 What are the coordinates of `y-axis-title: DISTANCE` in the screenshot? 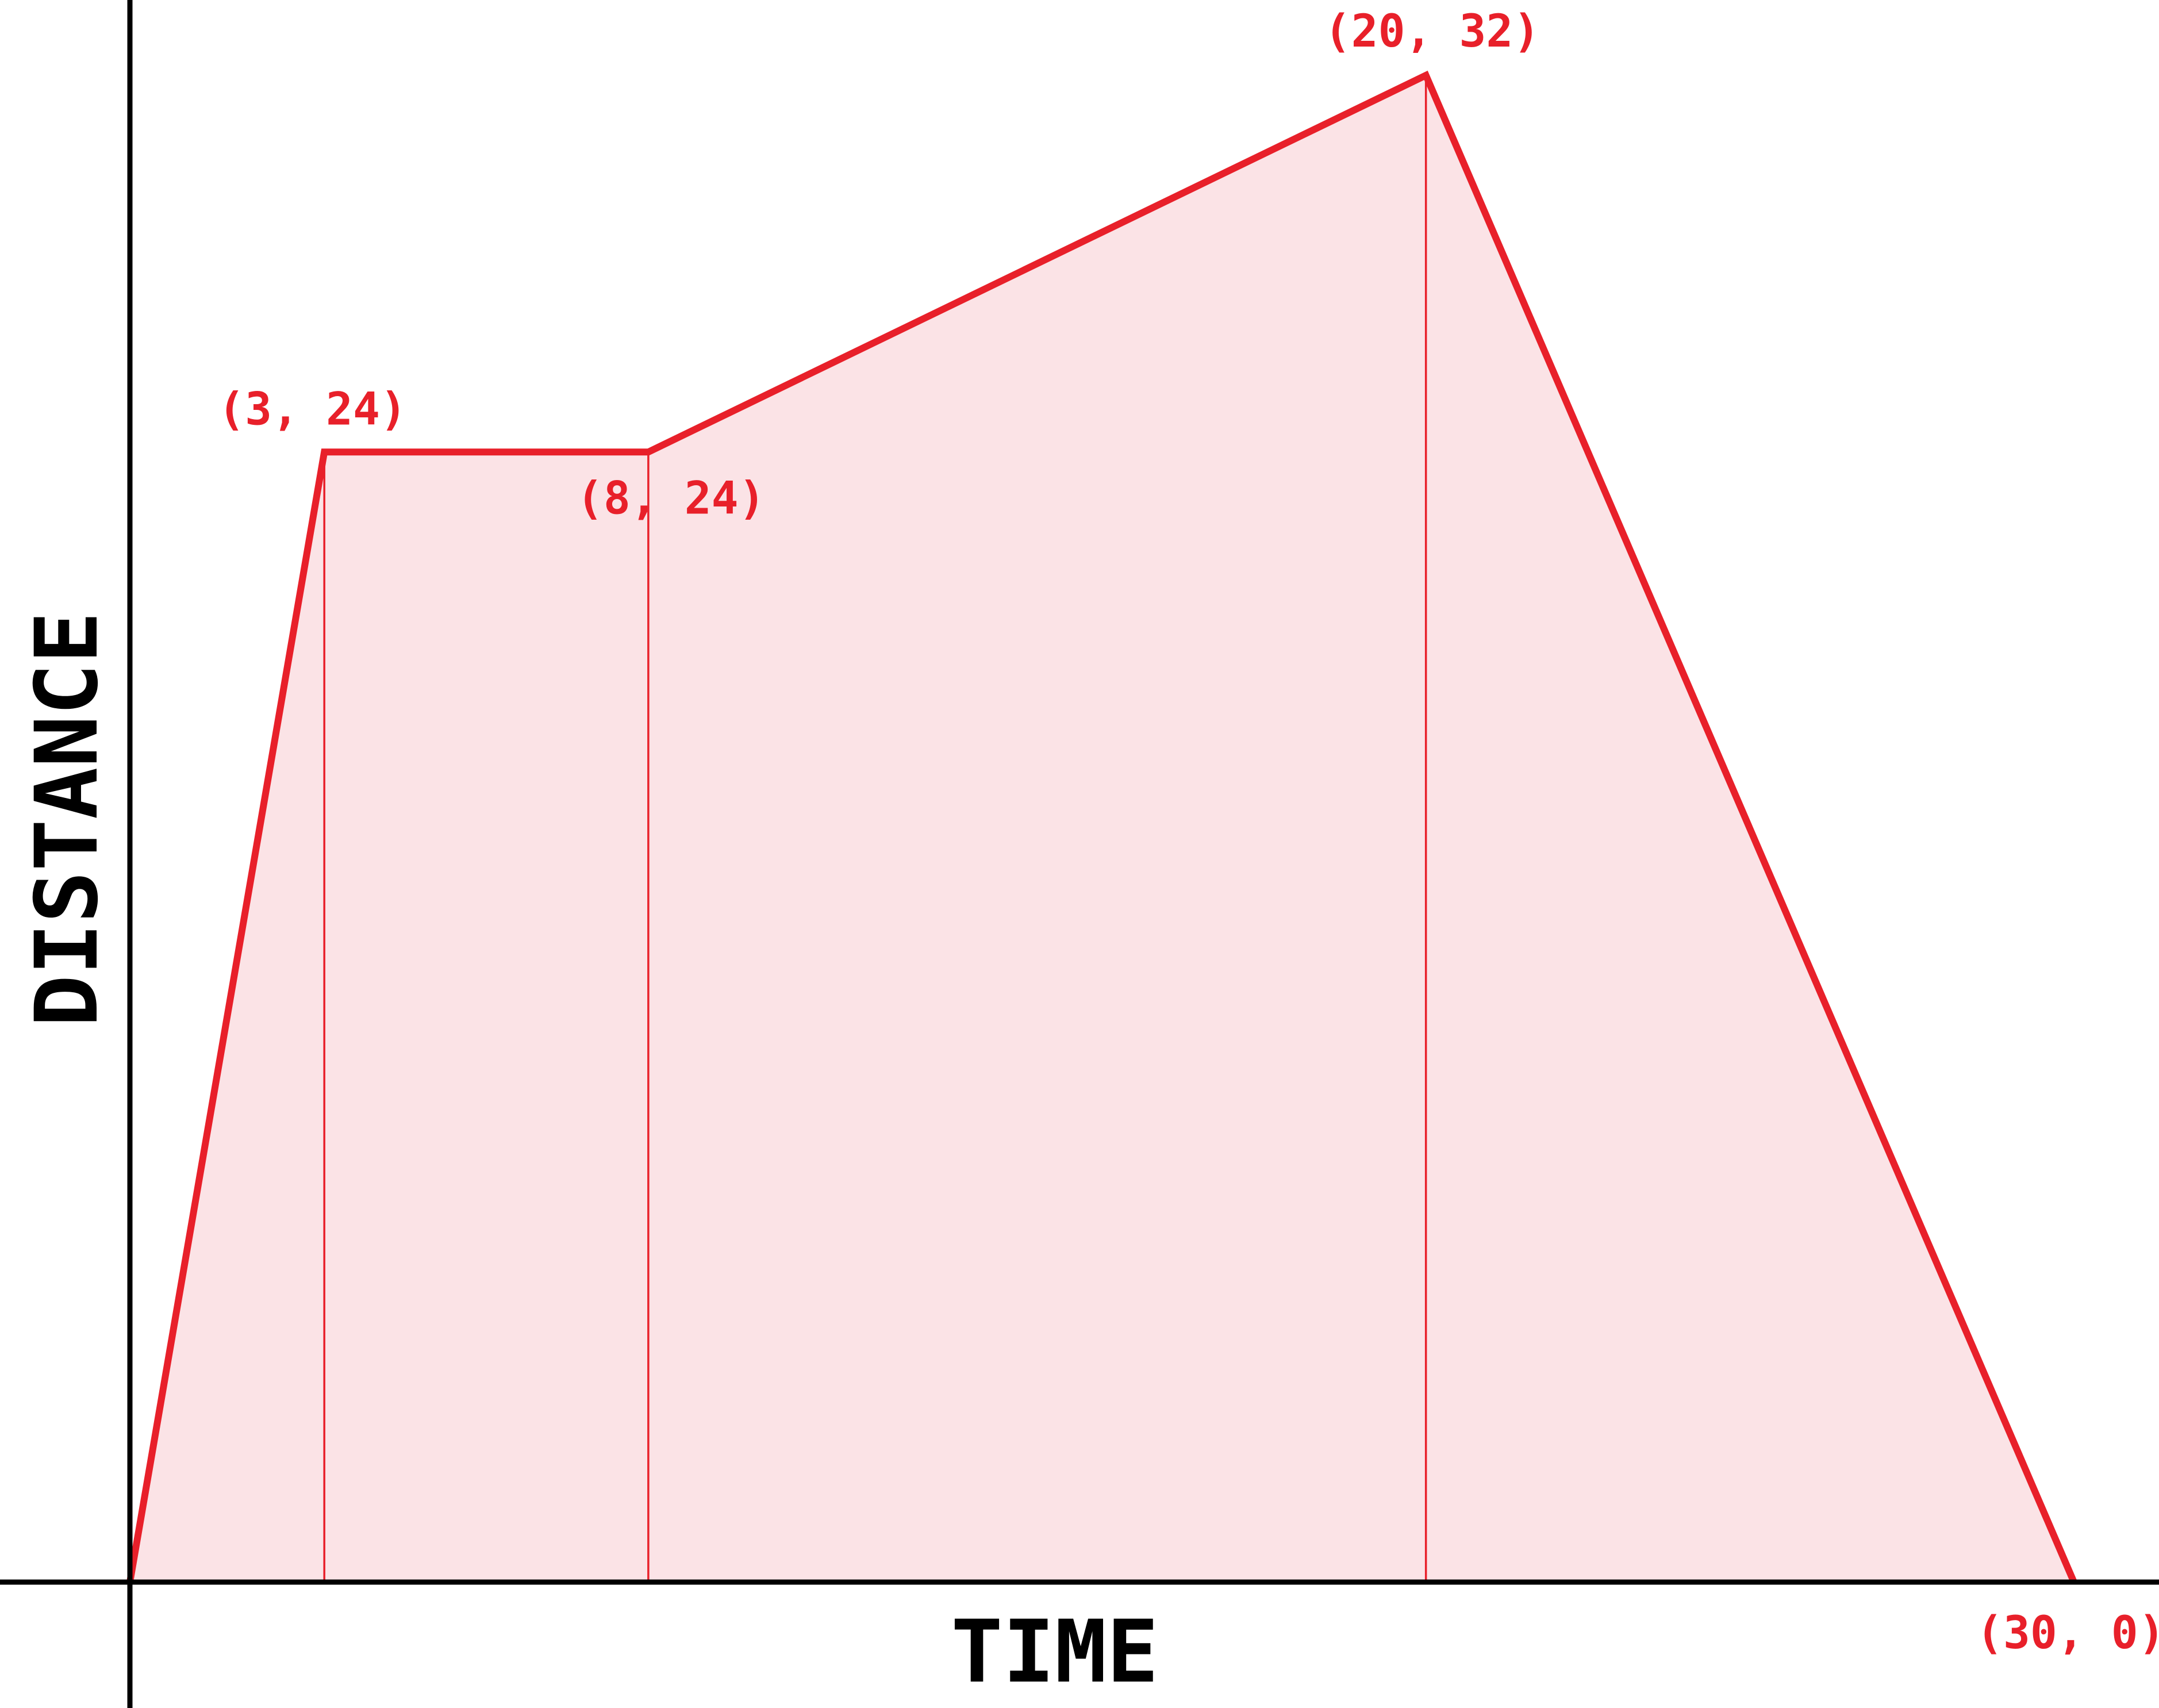 It's located at (67, 820).